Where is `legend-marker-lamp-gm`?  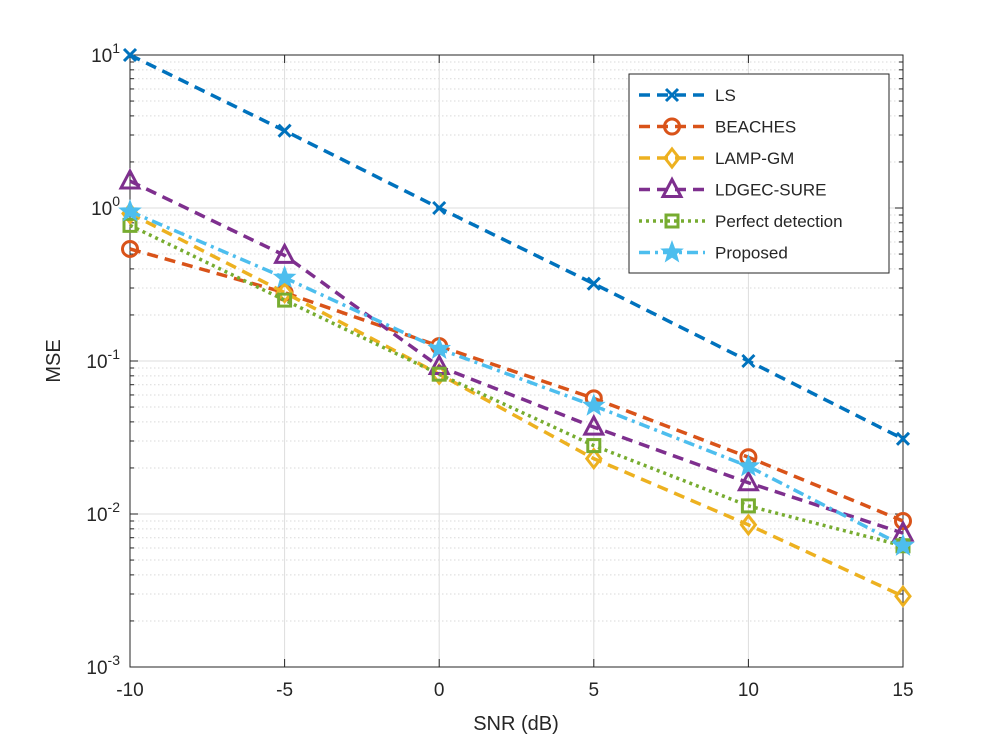 legend-marker-lamp-gm is located at coordinates (672, 158).